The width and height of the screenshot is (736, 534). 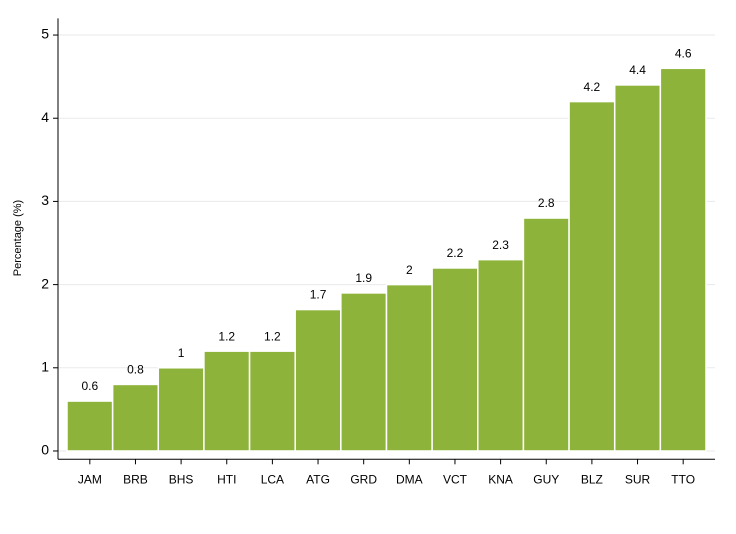 What do you see at coordinates (455, 253) in the screenshot?
I see `value-label: 2.2` at bounding box center [455, 253].